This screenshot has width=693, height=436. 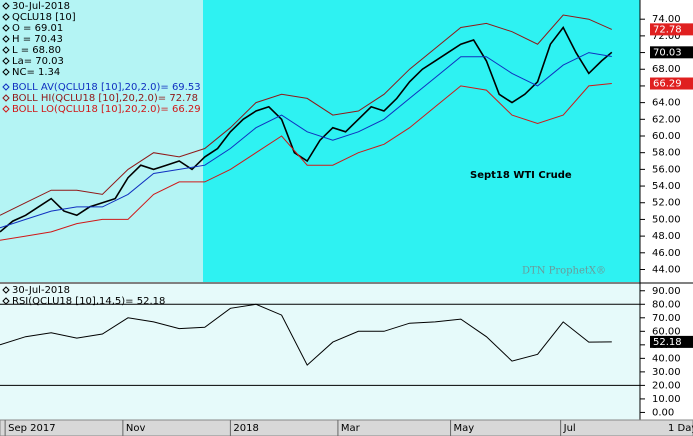 What do you see at coordinates (666, 291) in the screenshot?
I see `y-tick-label: 90.00` at bounding box center [666, 291].